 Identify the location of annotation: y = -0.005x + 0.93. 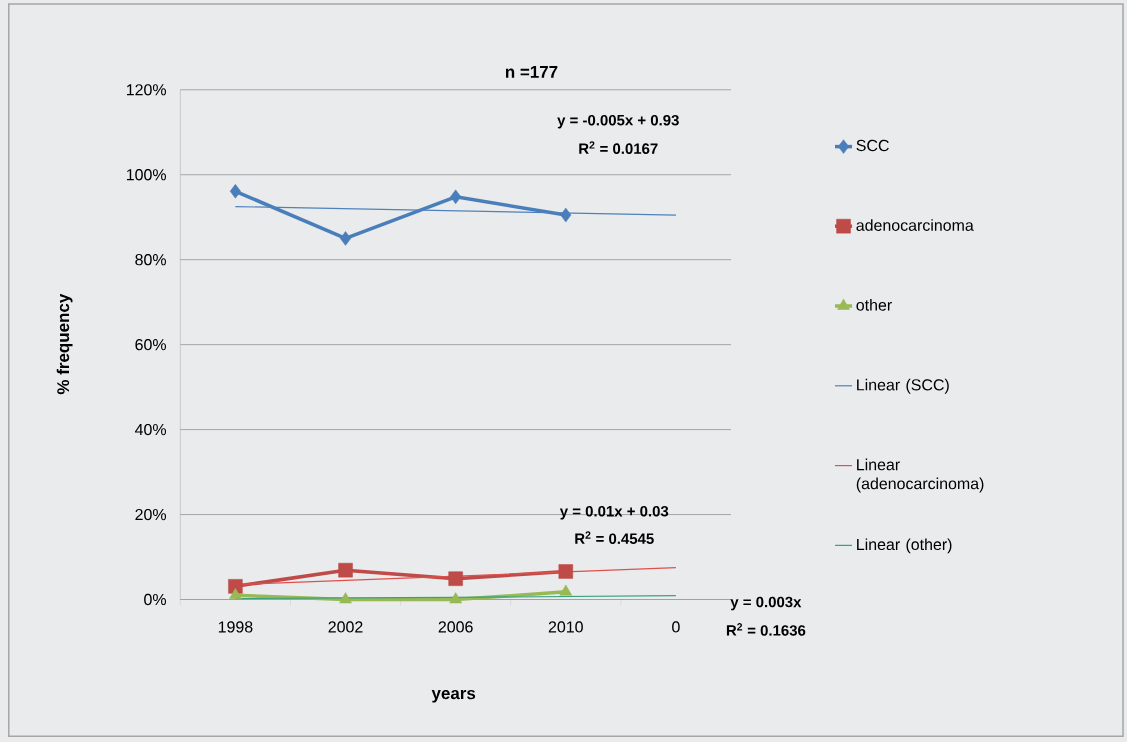
(618, 121).